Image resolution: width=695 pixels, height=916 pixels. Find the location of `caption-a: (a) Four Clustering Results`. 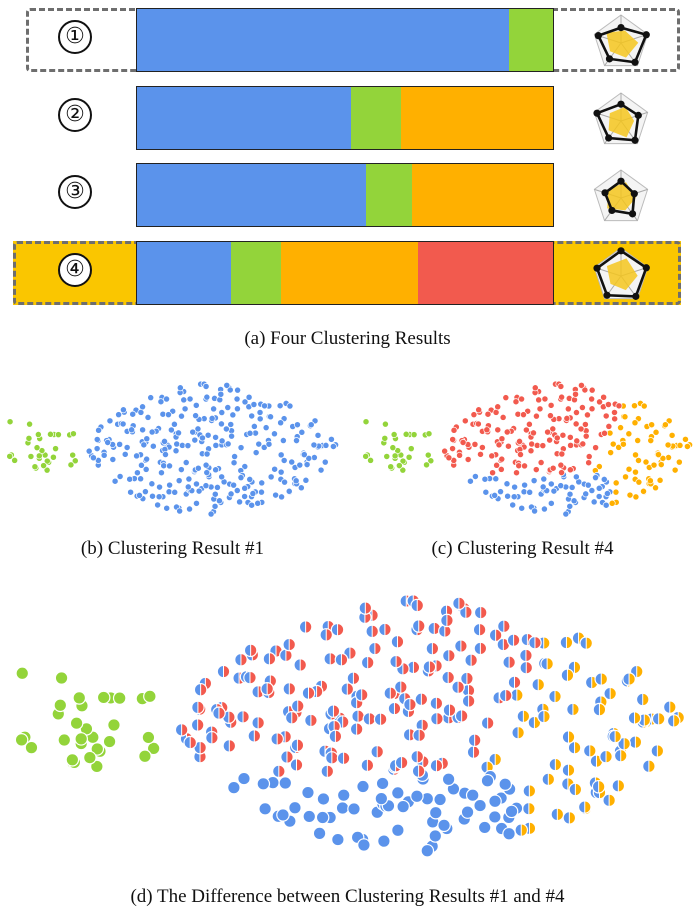

caption-a: (a) Four Clustering Results is located at coordinates (347, 338).